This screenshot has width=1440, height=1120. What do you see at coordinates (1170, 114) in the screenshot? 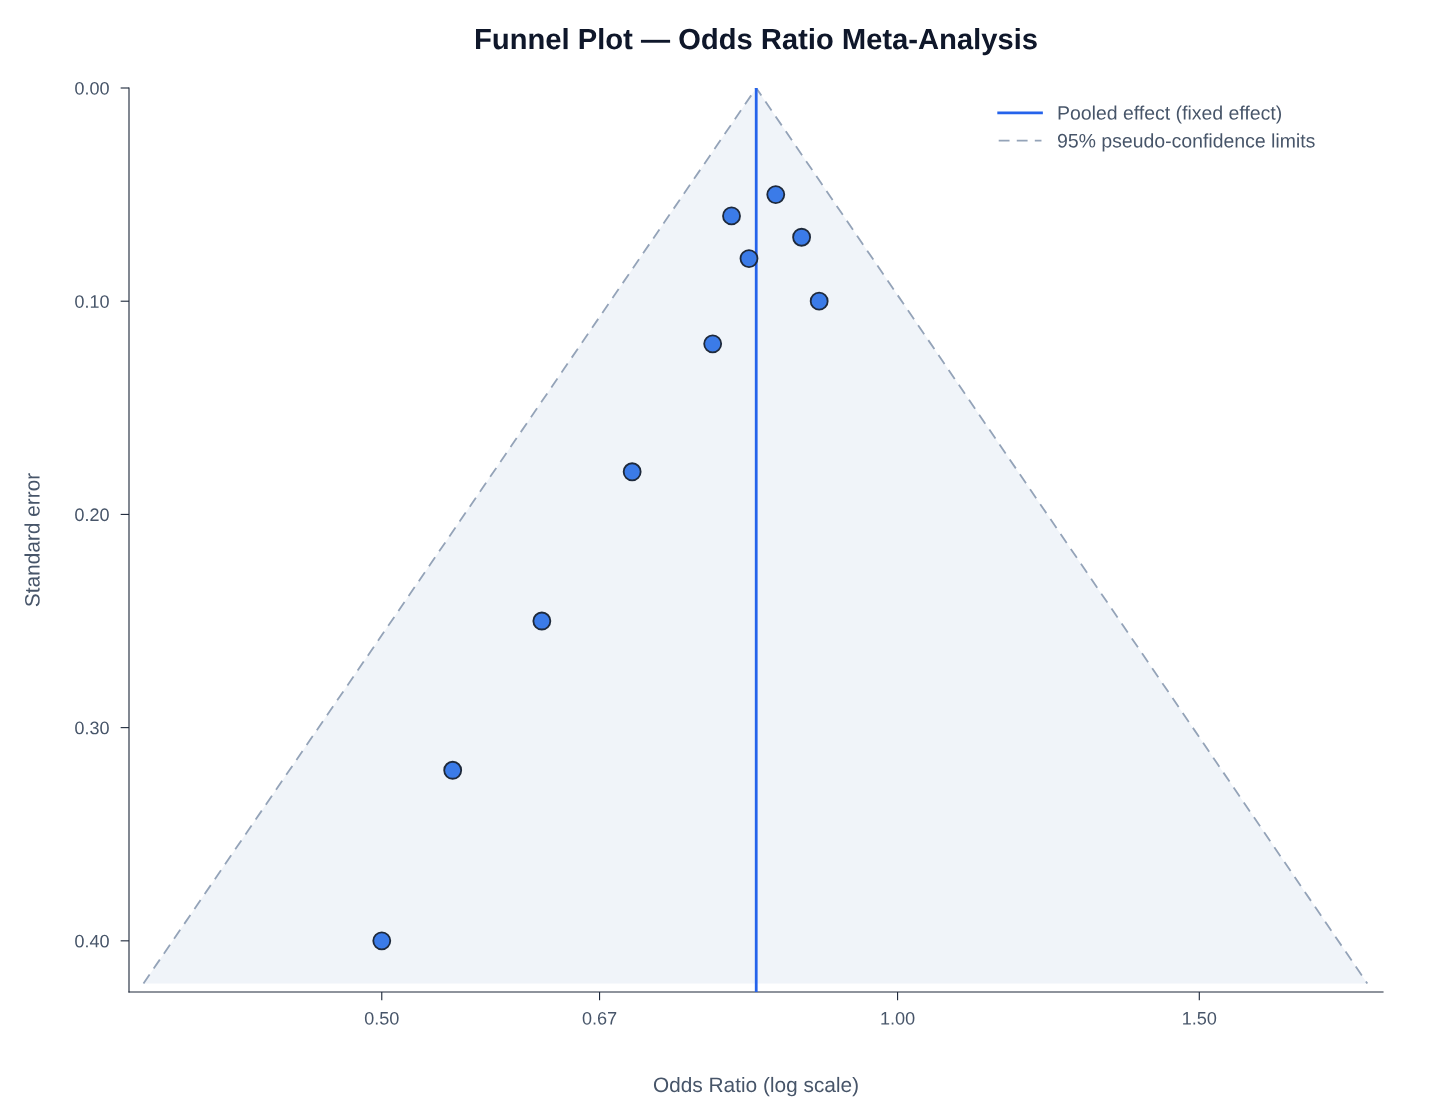
I see `legend-label: Pooled effect (fixed effect)` at bounding box center [1170, 114].